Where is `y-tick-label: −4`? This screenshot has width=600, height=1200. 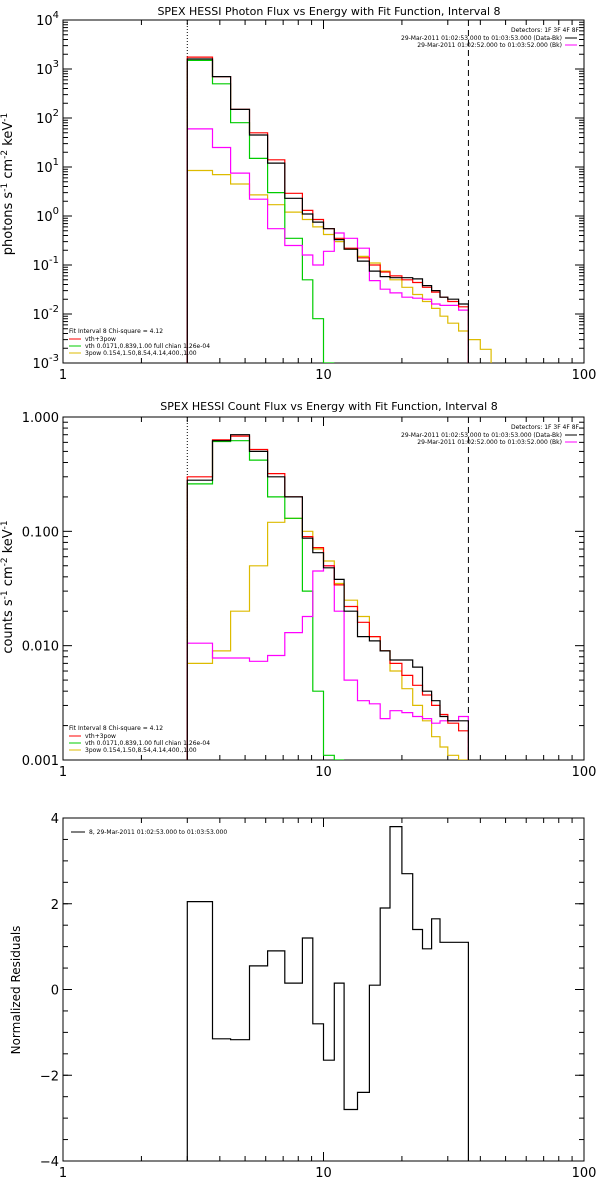
y-tick-label: −4 is located at coordinates (49, 1162).